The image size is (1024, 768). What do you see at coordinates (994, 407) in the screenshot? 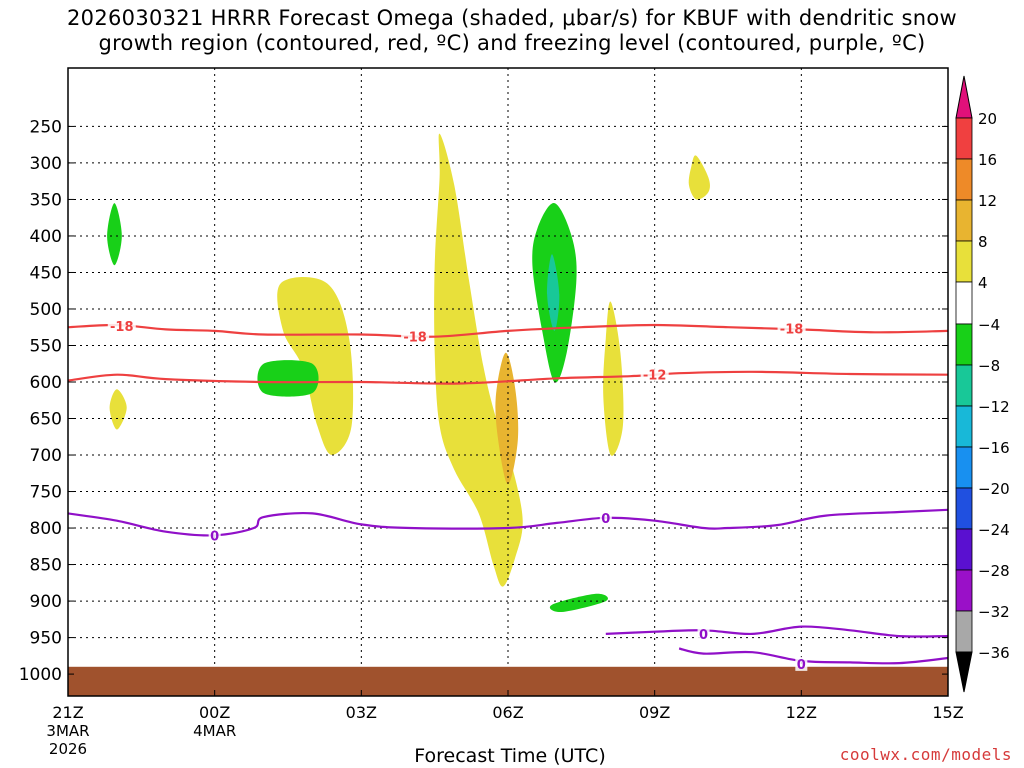
I see `colorbar-label: −12` at bounding box center [994, 407].